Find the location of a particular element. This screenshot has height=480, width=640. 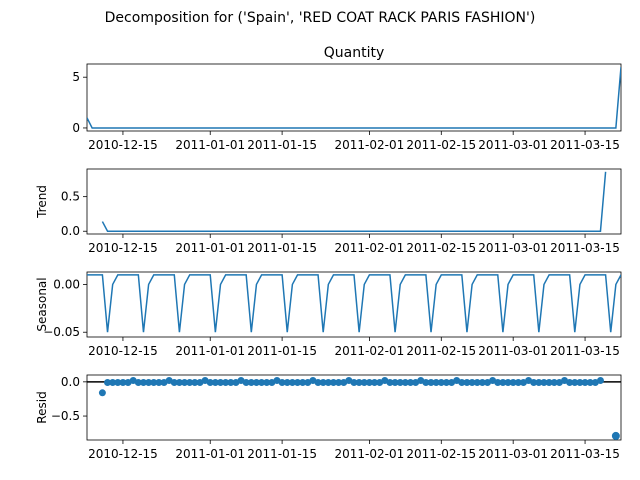

trend-xtick-label: 2011-02-15 is located at coordinates (441, 248).